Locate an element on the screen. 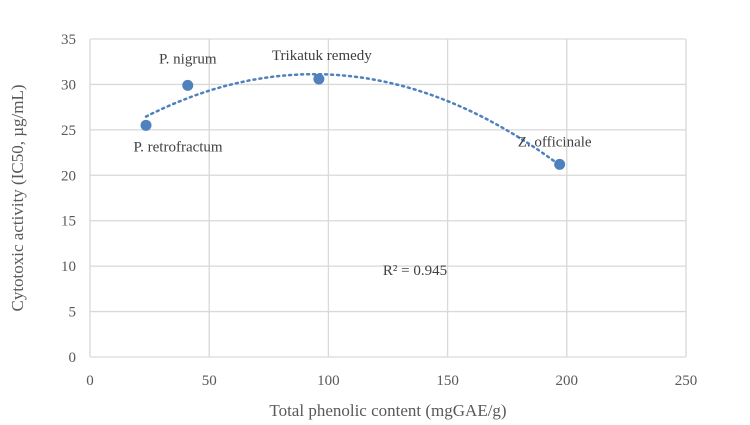 This screenshot has width=750, height=425. y-tick-label: 20 is located at coordinates (68, 176).